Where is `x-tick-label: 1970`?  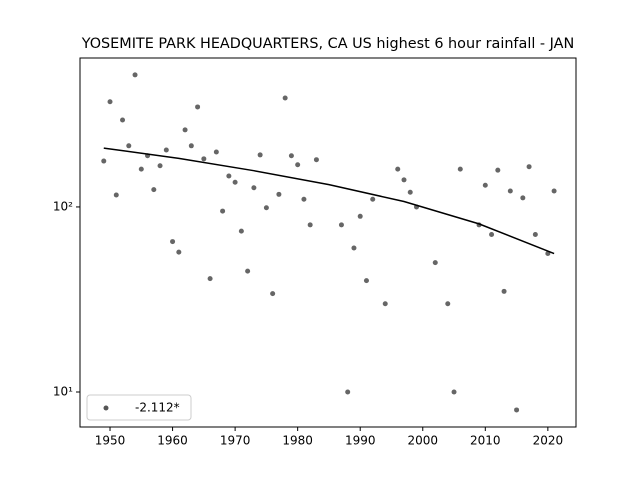 x-tick-label: 1970 is located at coordinates (235, 441).